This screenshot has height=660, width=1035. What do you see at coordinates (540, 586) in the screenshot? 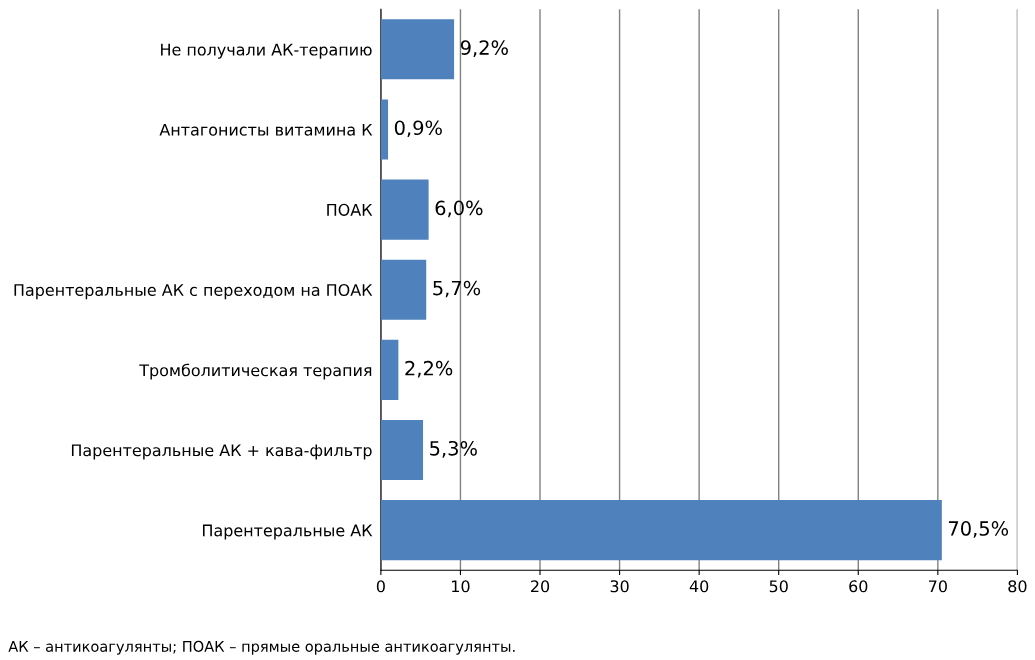
I see `x-tick-label: 20` at bounding box center [540, 586].